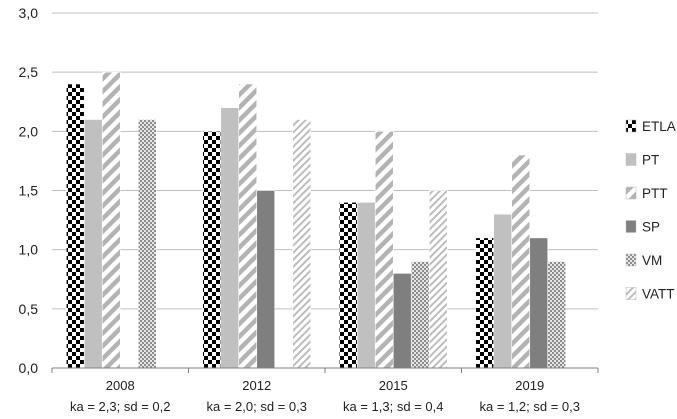 The width and height of the screenshot is (677, 419). Describe the element at coordinates (658, 294) in the screenshot. I see `legend-label-vatt: VATT` at that location.